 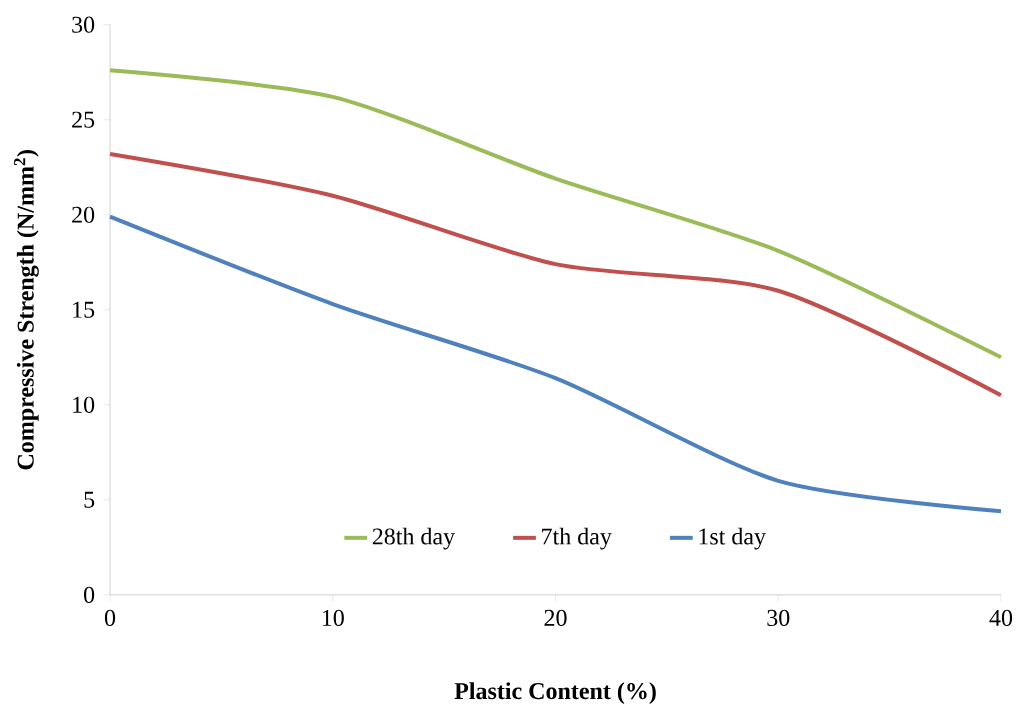 I want to click on y-axis-title: Compressive Strength (N/mm$^{2}$), so click(x=26, y=310).